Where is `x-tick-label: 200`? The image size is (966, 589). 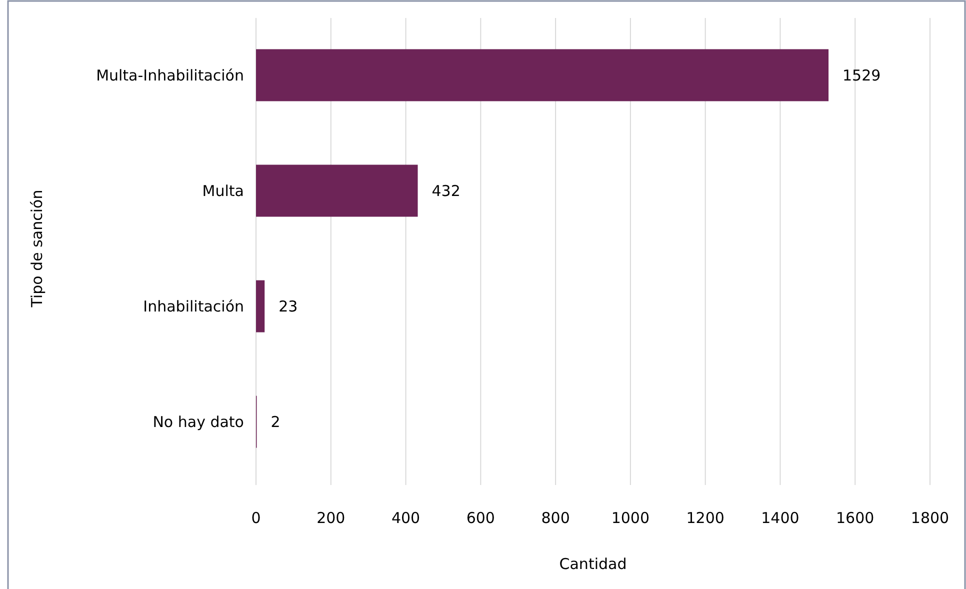 x-tick-label: 200 is located at coordinates (331, 518).